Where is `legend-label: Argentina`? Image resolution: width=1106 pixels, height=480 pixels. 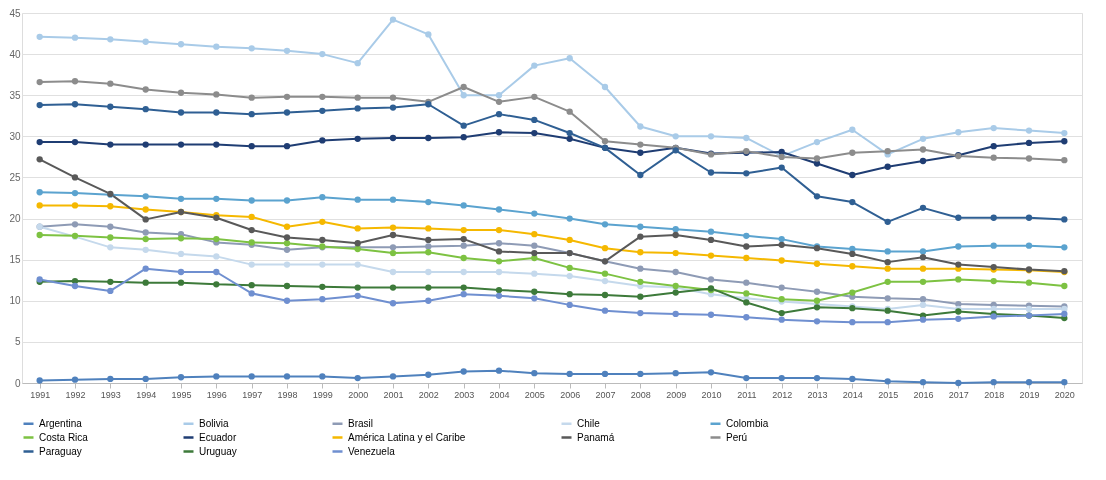 legend-label: Argentina is located at coordinates (61, 423).